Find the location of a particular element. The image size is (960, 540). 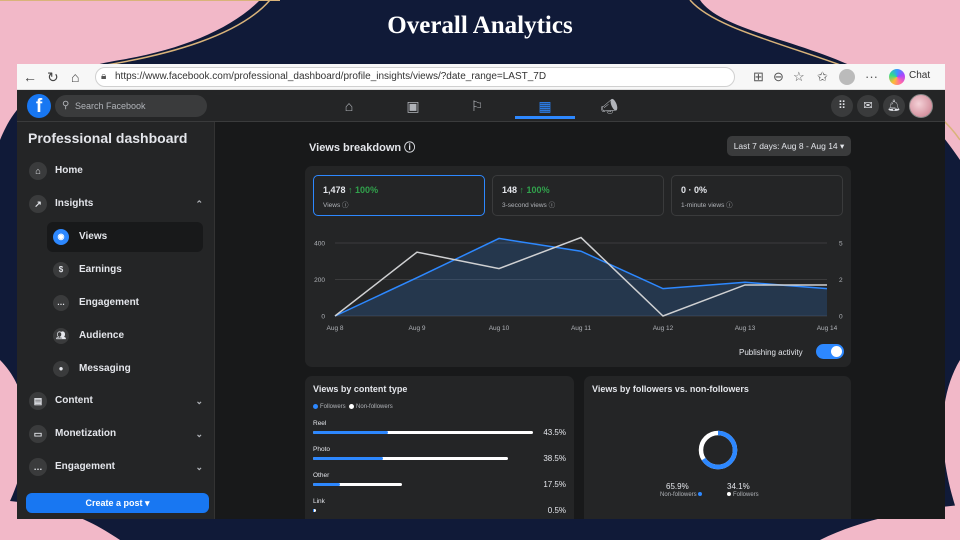

profile-icon is located at coordinates (847, 77).